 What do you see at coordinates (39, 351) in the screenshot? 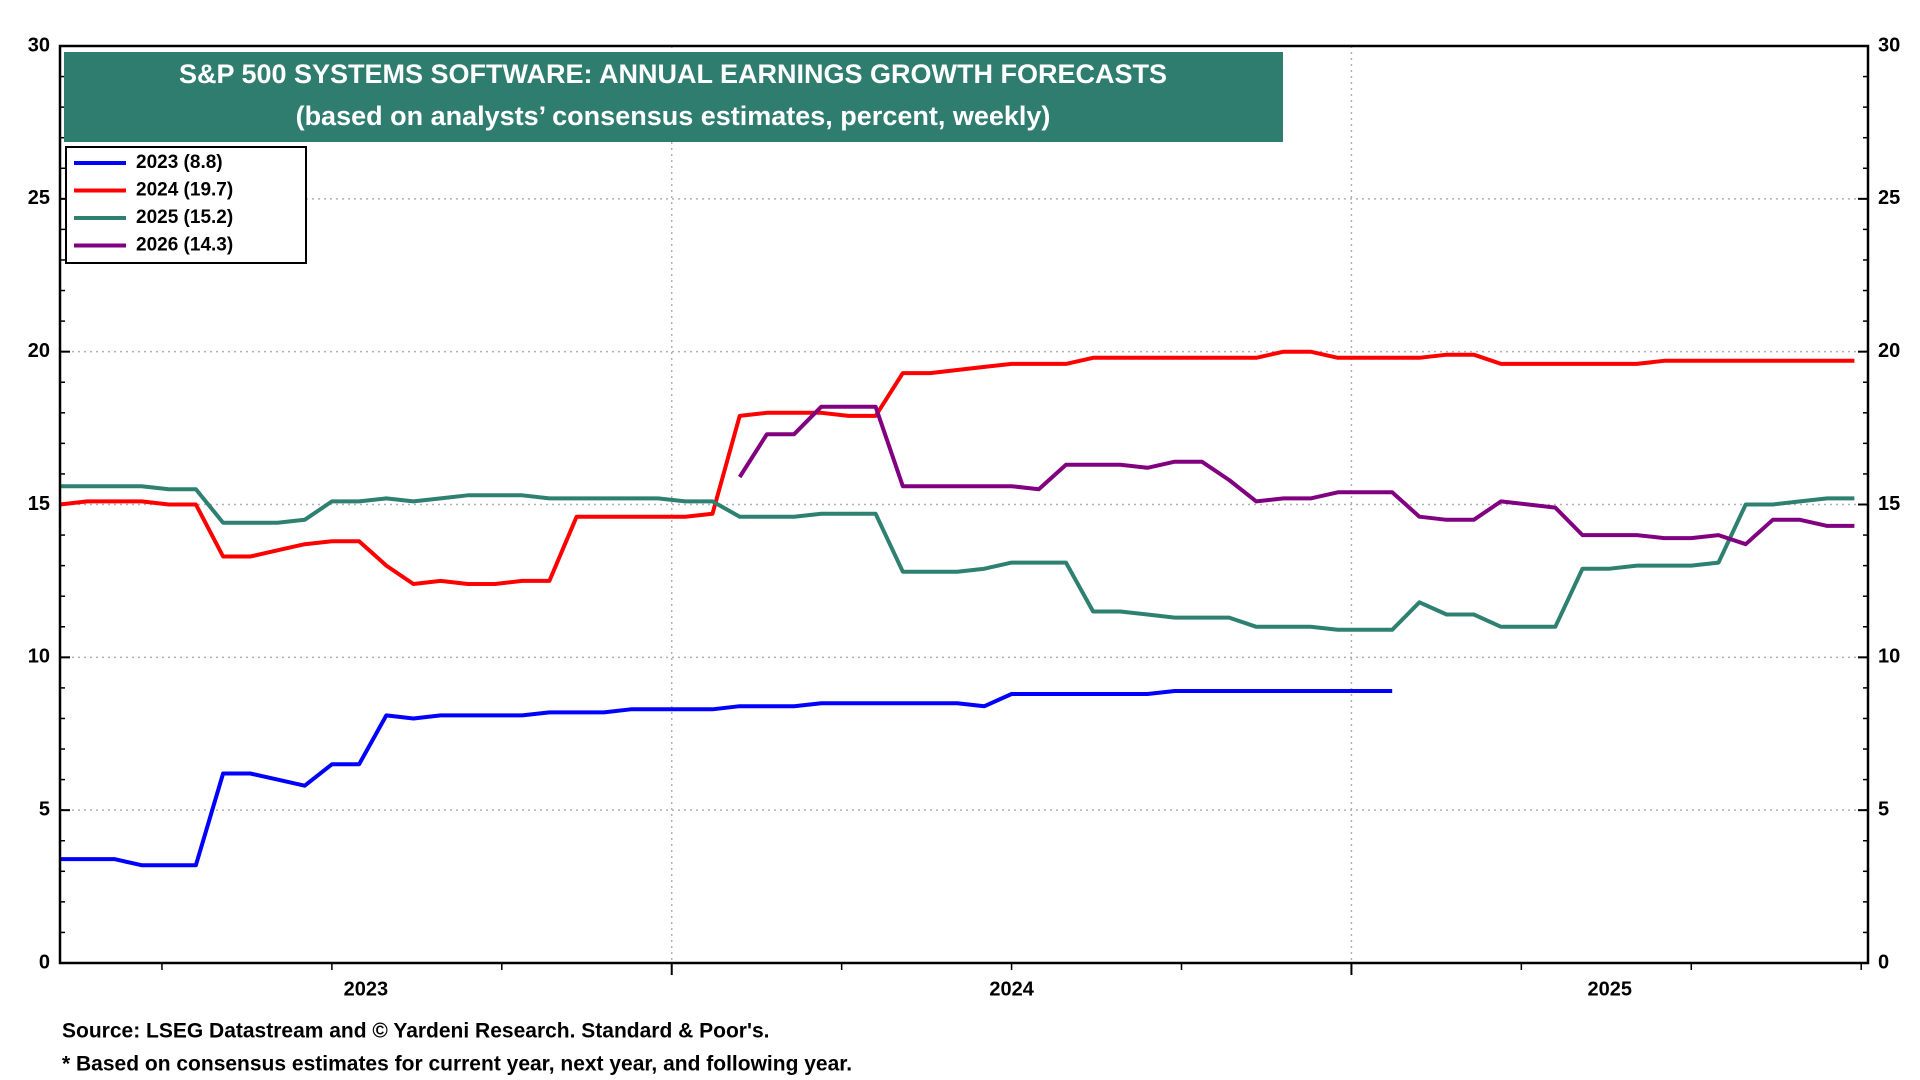
I see `y-tick-label: 20` at bounding box center [39, 351].